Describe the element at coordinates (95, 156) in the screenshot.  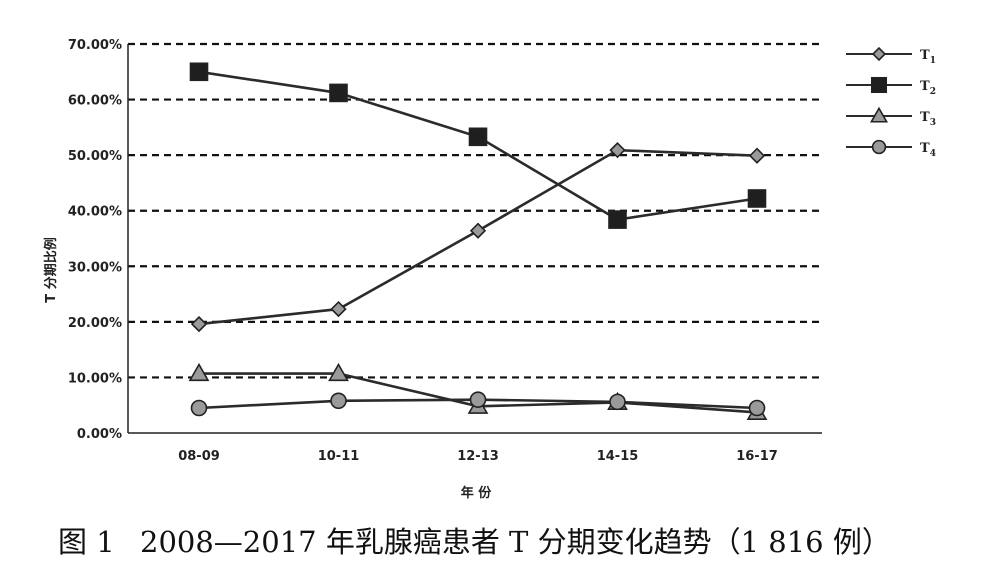
I see `y-tick-label: 50.00%` at that location.